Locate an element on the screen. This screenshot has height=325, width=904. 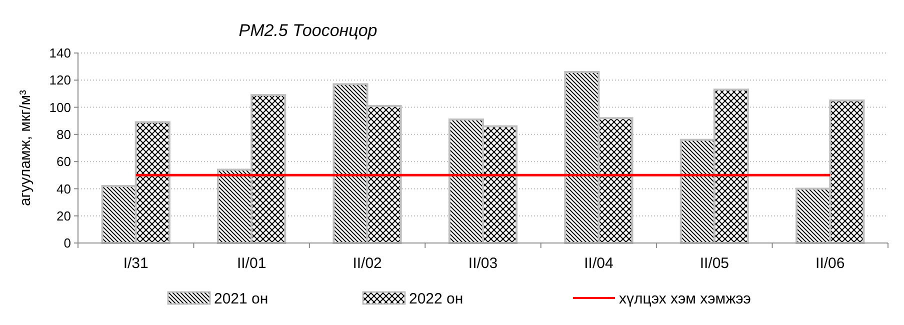
y-tick-label: 80 is located at coordinates (63, 134).